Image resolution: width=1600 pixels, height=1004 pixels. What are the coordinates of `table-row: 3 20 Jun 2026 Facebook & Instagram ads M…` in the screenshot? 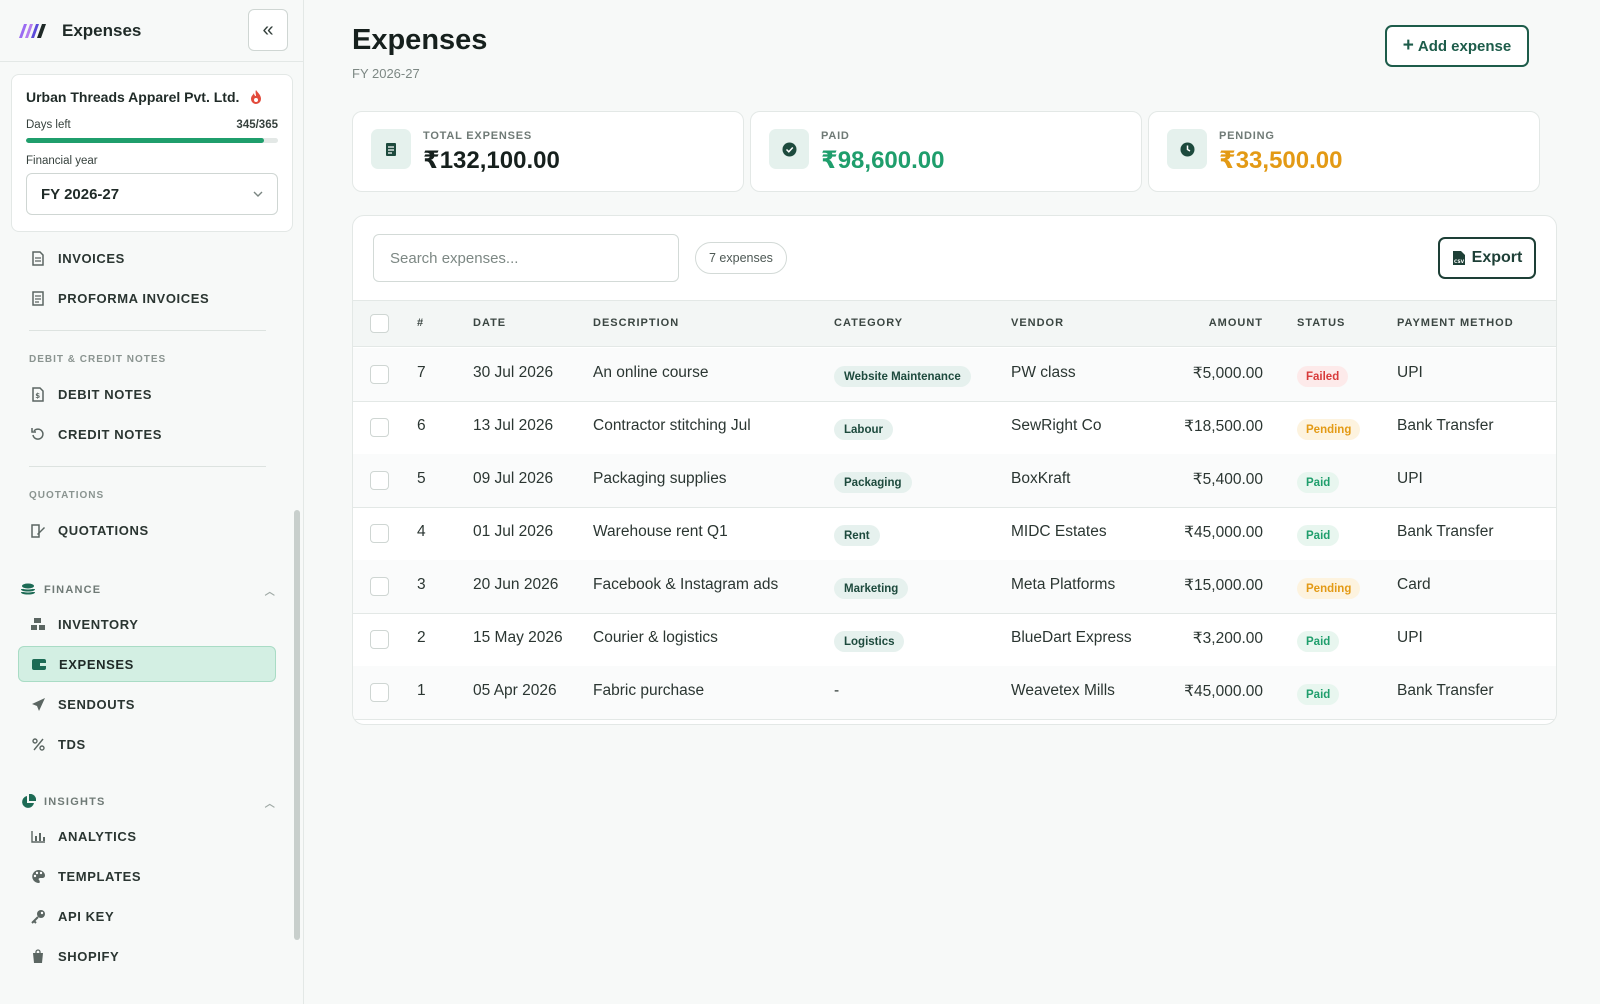 It's located at (954, 587).